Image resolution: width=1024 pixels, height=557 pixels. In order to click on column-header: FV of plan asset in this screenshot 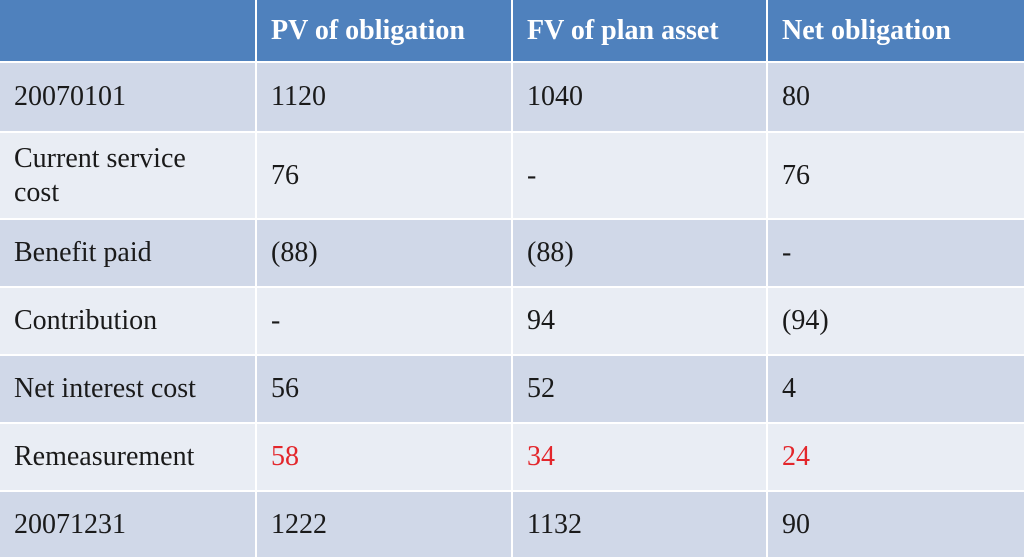, I will do `click(639, 30)`.